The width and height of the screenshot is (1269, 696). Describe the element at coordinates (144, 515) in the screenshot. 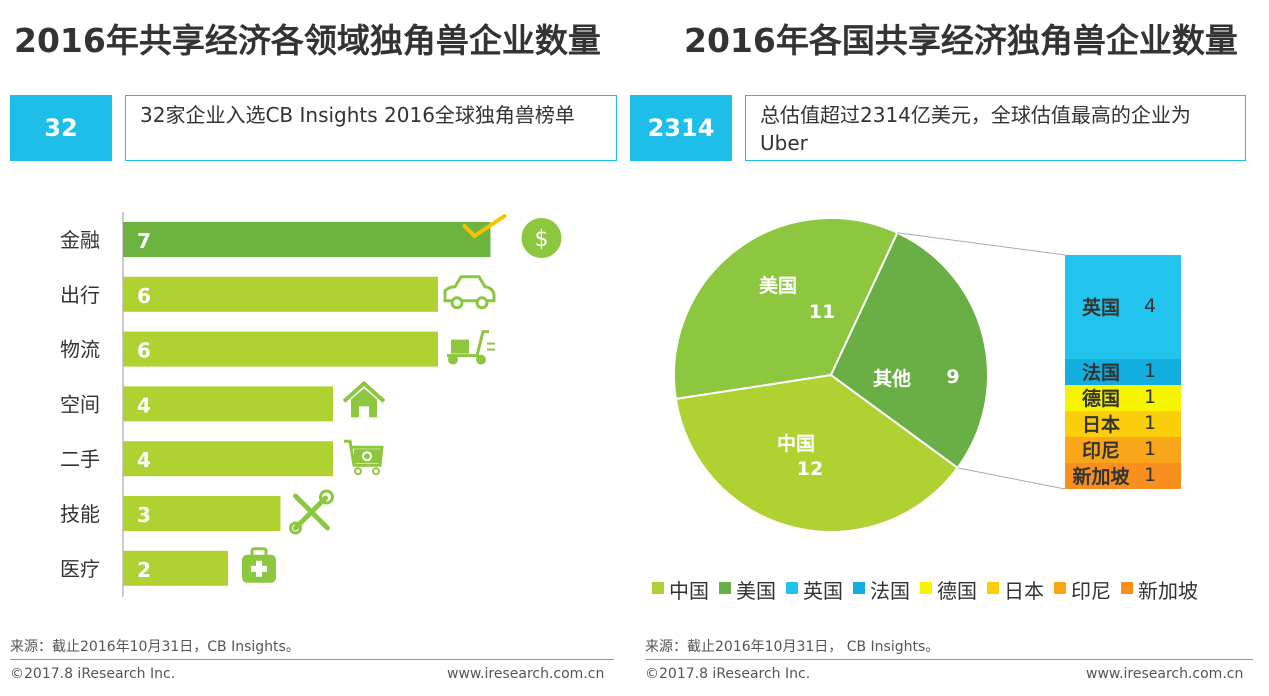

I see `bar-value-label: 3` at that location.